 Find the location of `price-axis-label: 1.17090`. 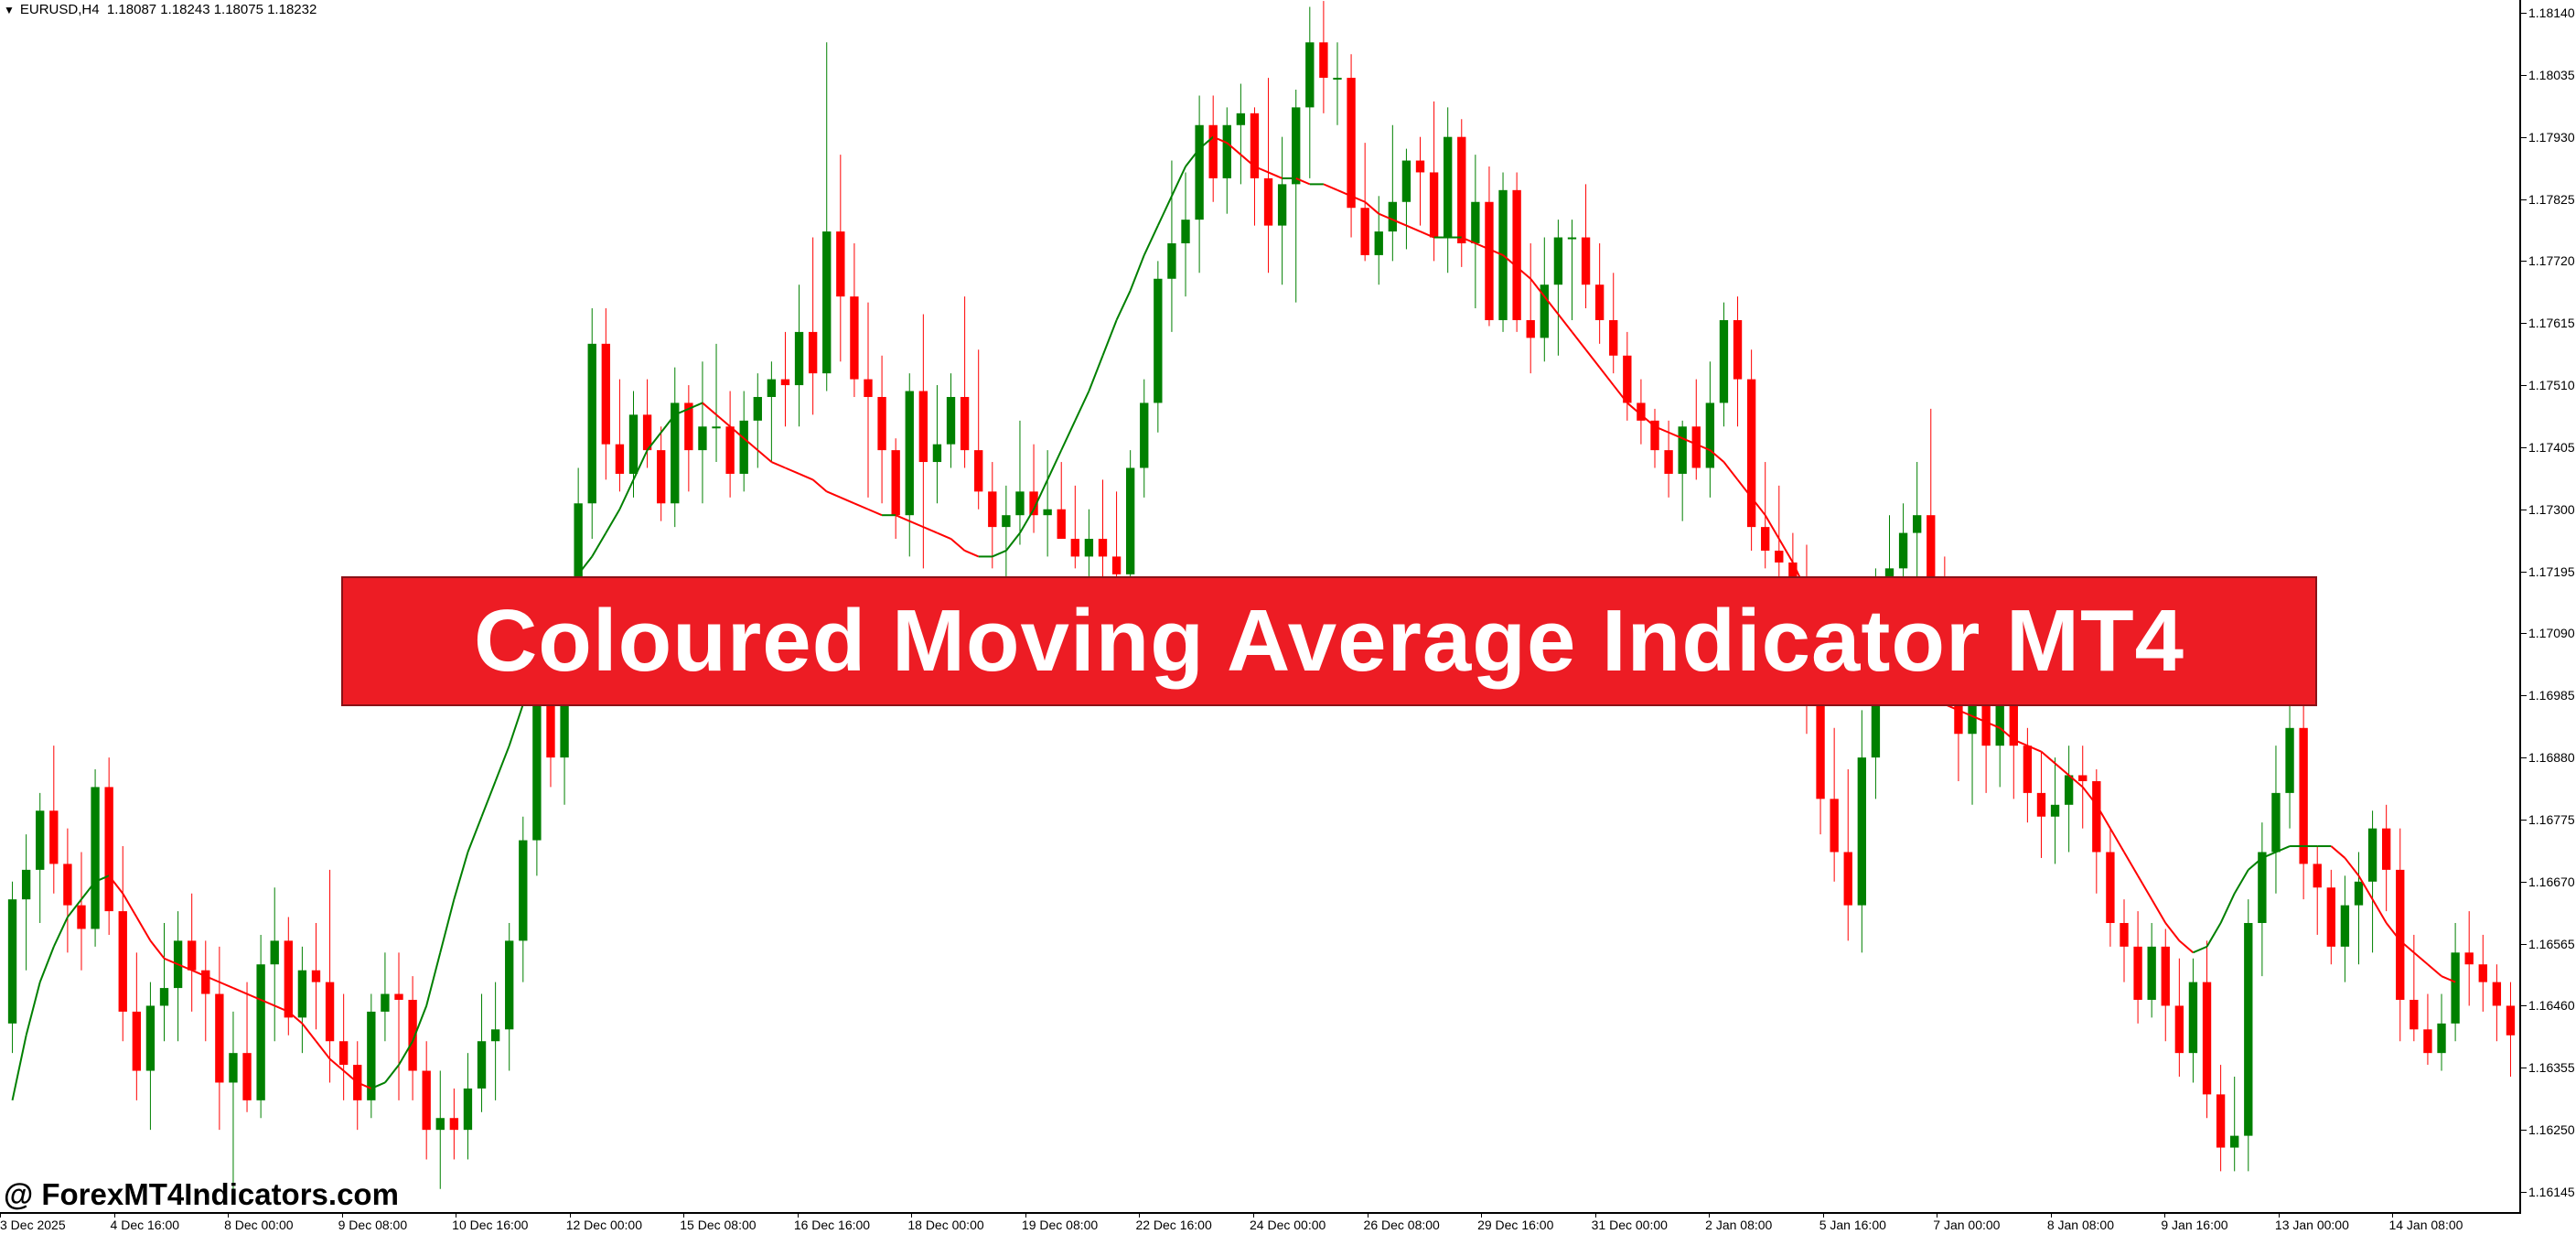

price-axis-label: 1.17090 is located at coordinates (2551, 633).